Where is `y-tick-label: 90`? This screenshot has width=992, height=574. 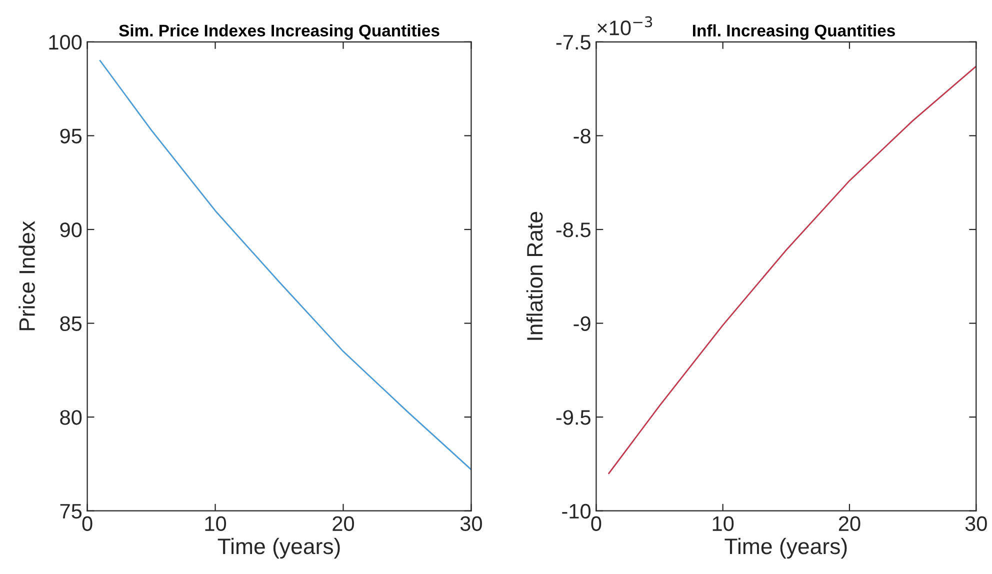
y-tick-label: 90 is located at coordinates (71, 230).